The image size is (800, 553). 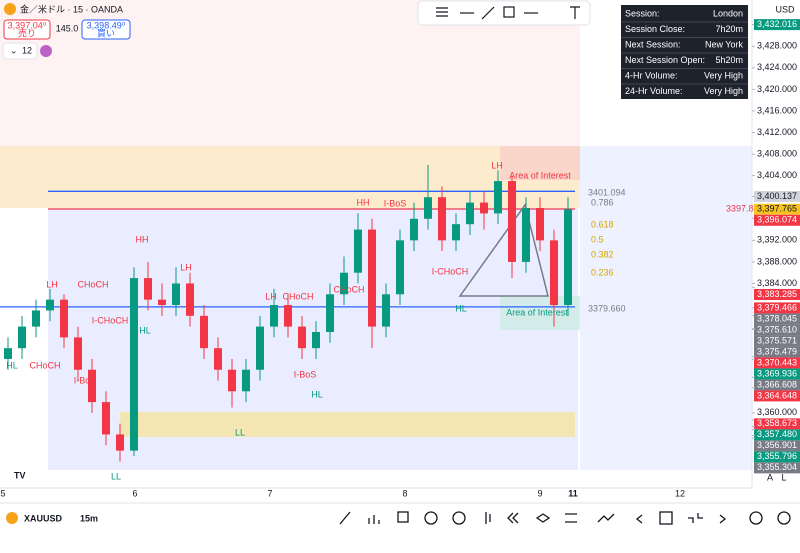 What do you see at coordinates (27, 29) in the screenshot?
I see `sell-button` at bounding box center [27, 29].